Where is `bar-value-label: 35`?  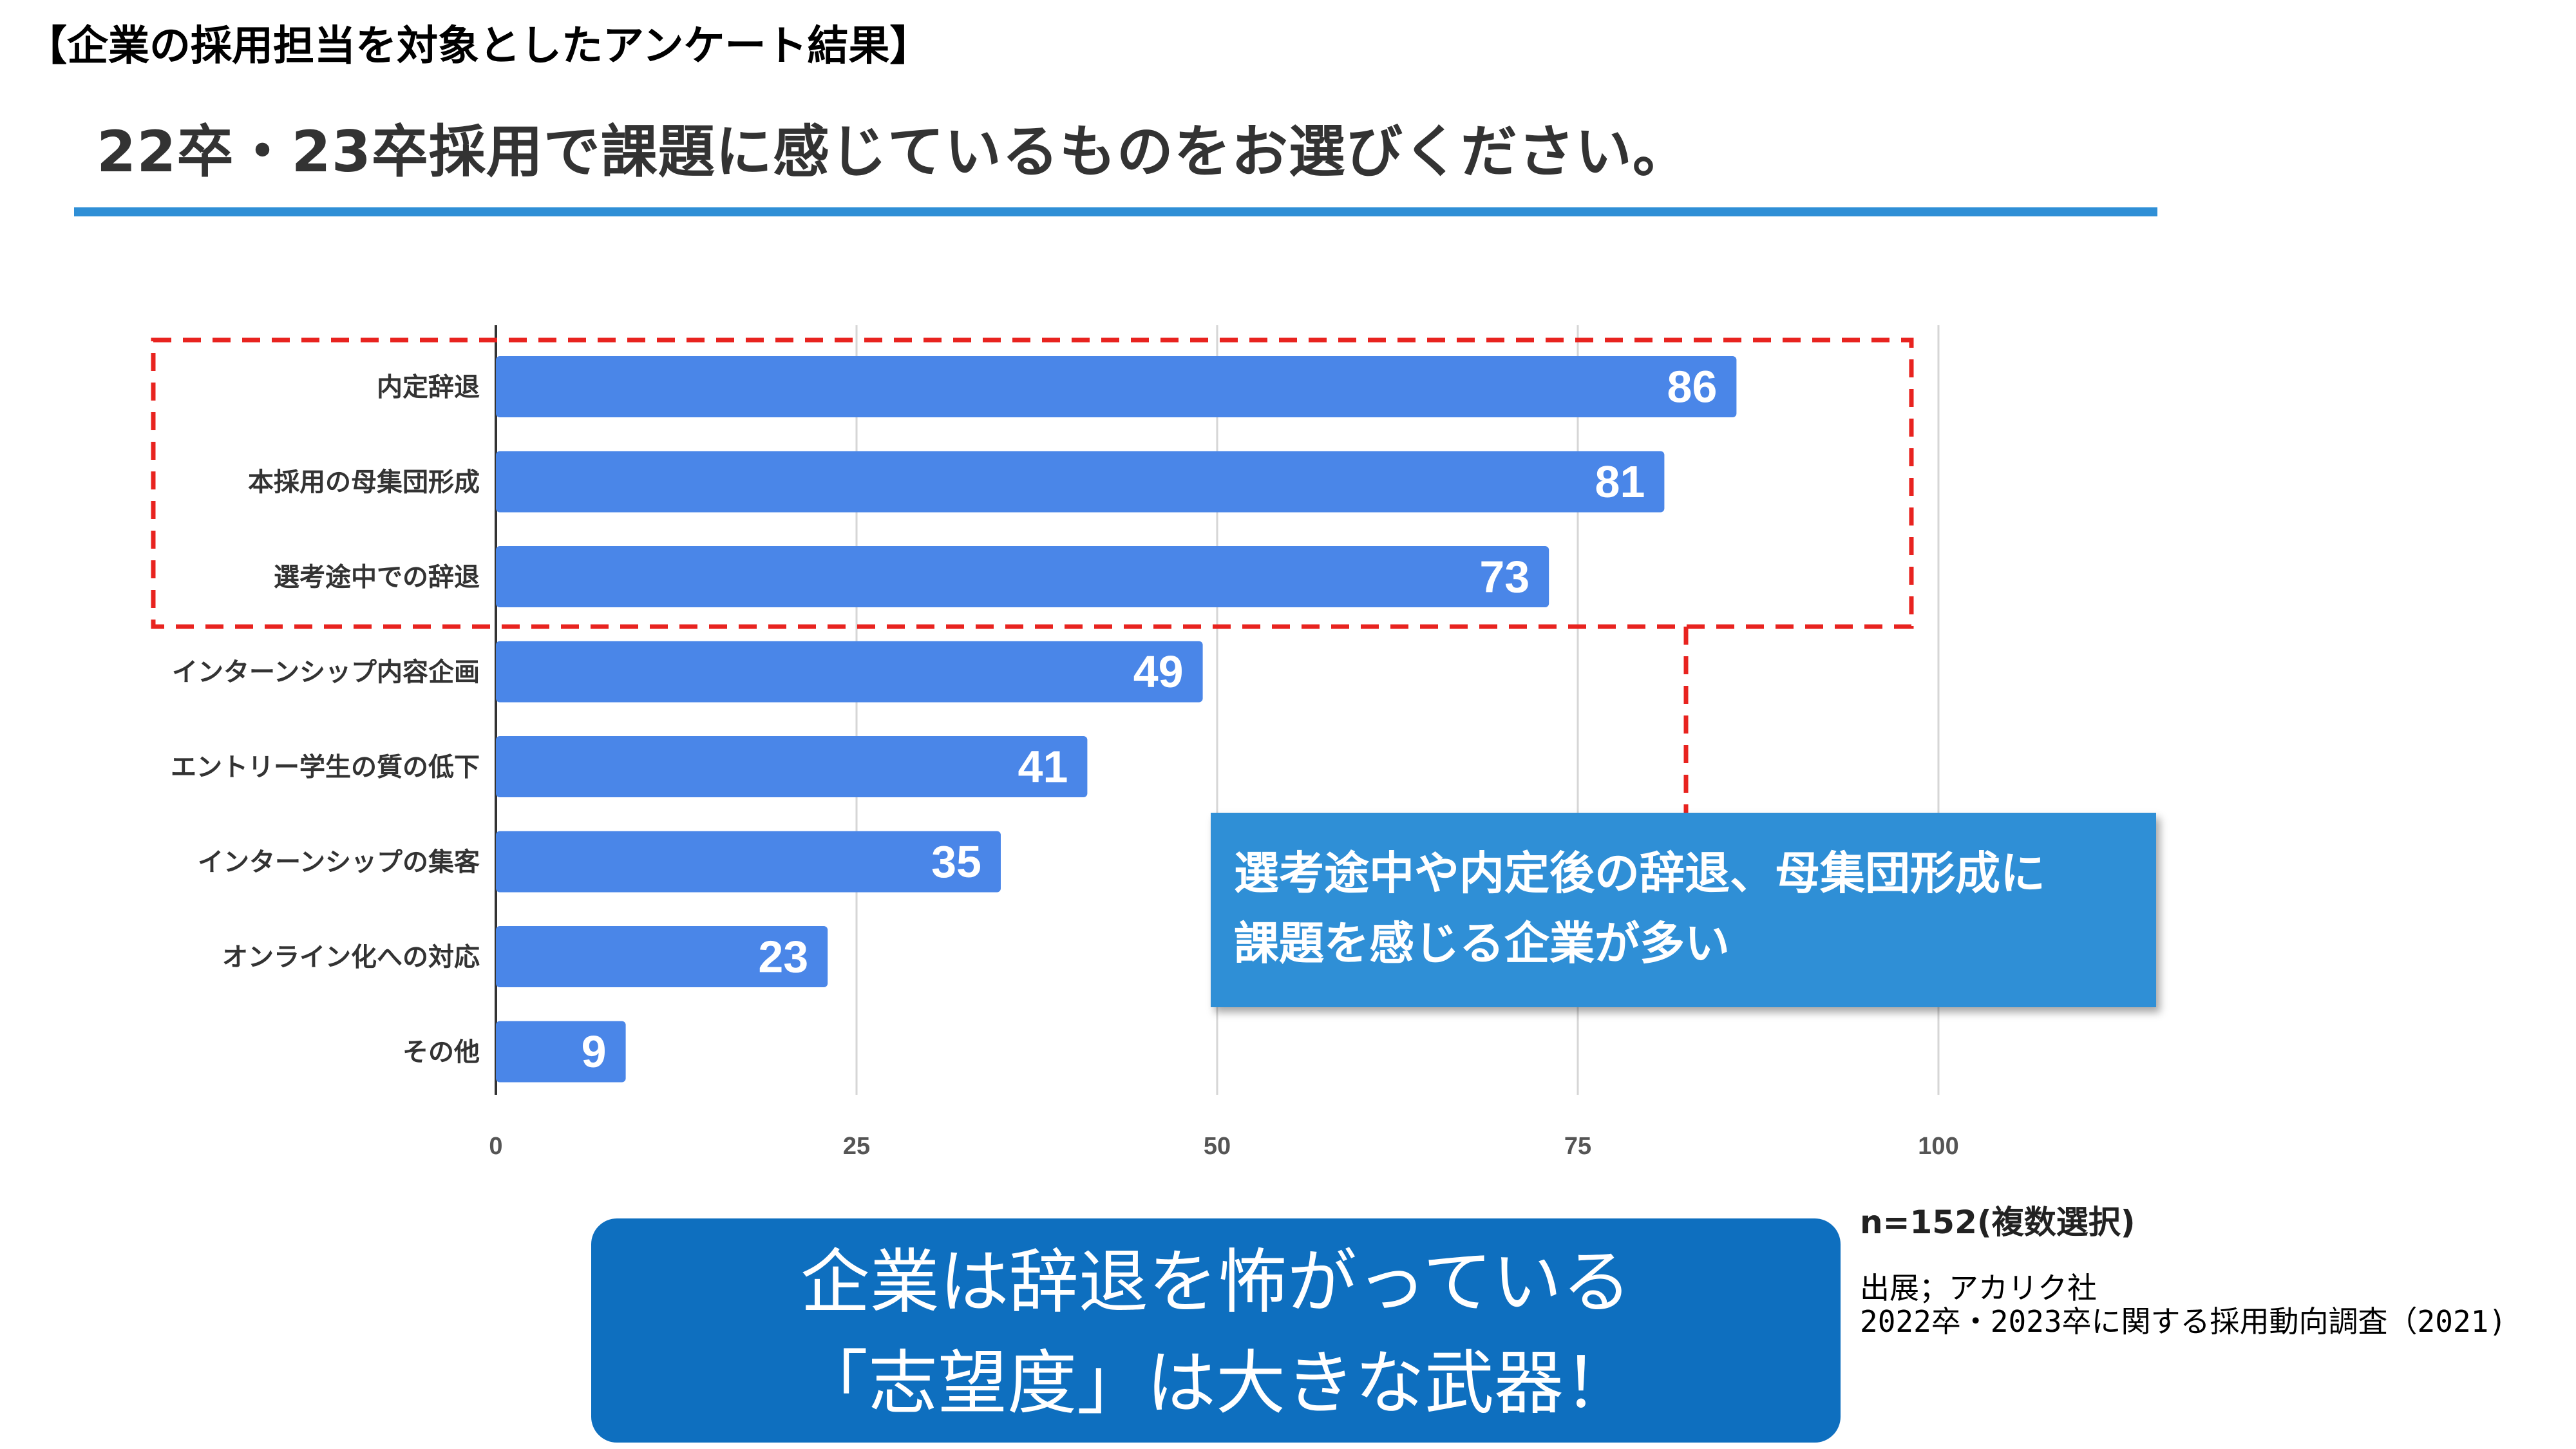 bar-value-label: 35 is located at coordinates (956, 862).